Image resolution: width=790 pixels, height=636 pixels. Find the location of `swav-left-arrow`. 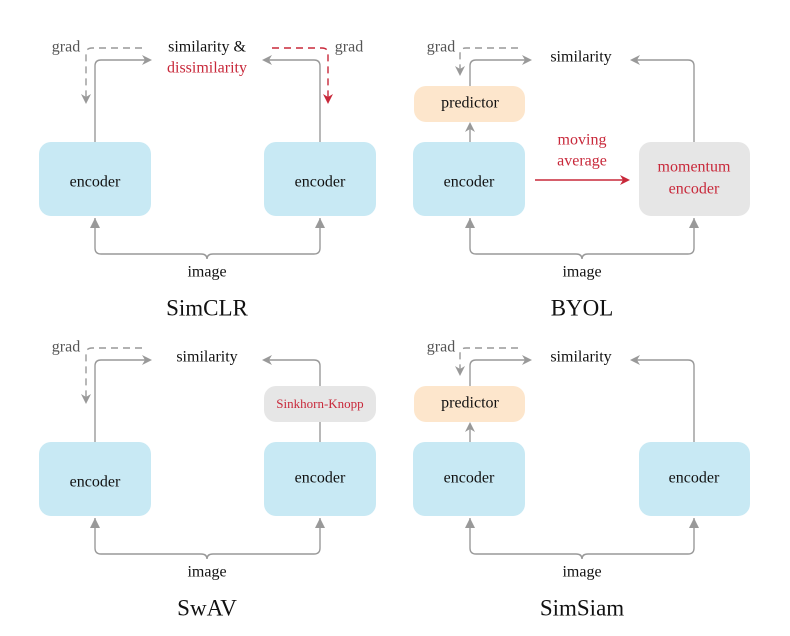

swav-left-arrow is located at coordinates (123, 398).